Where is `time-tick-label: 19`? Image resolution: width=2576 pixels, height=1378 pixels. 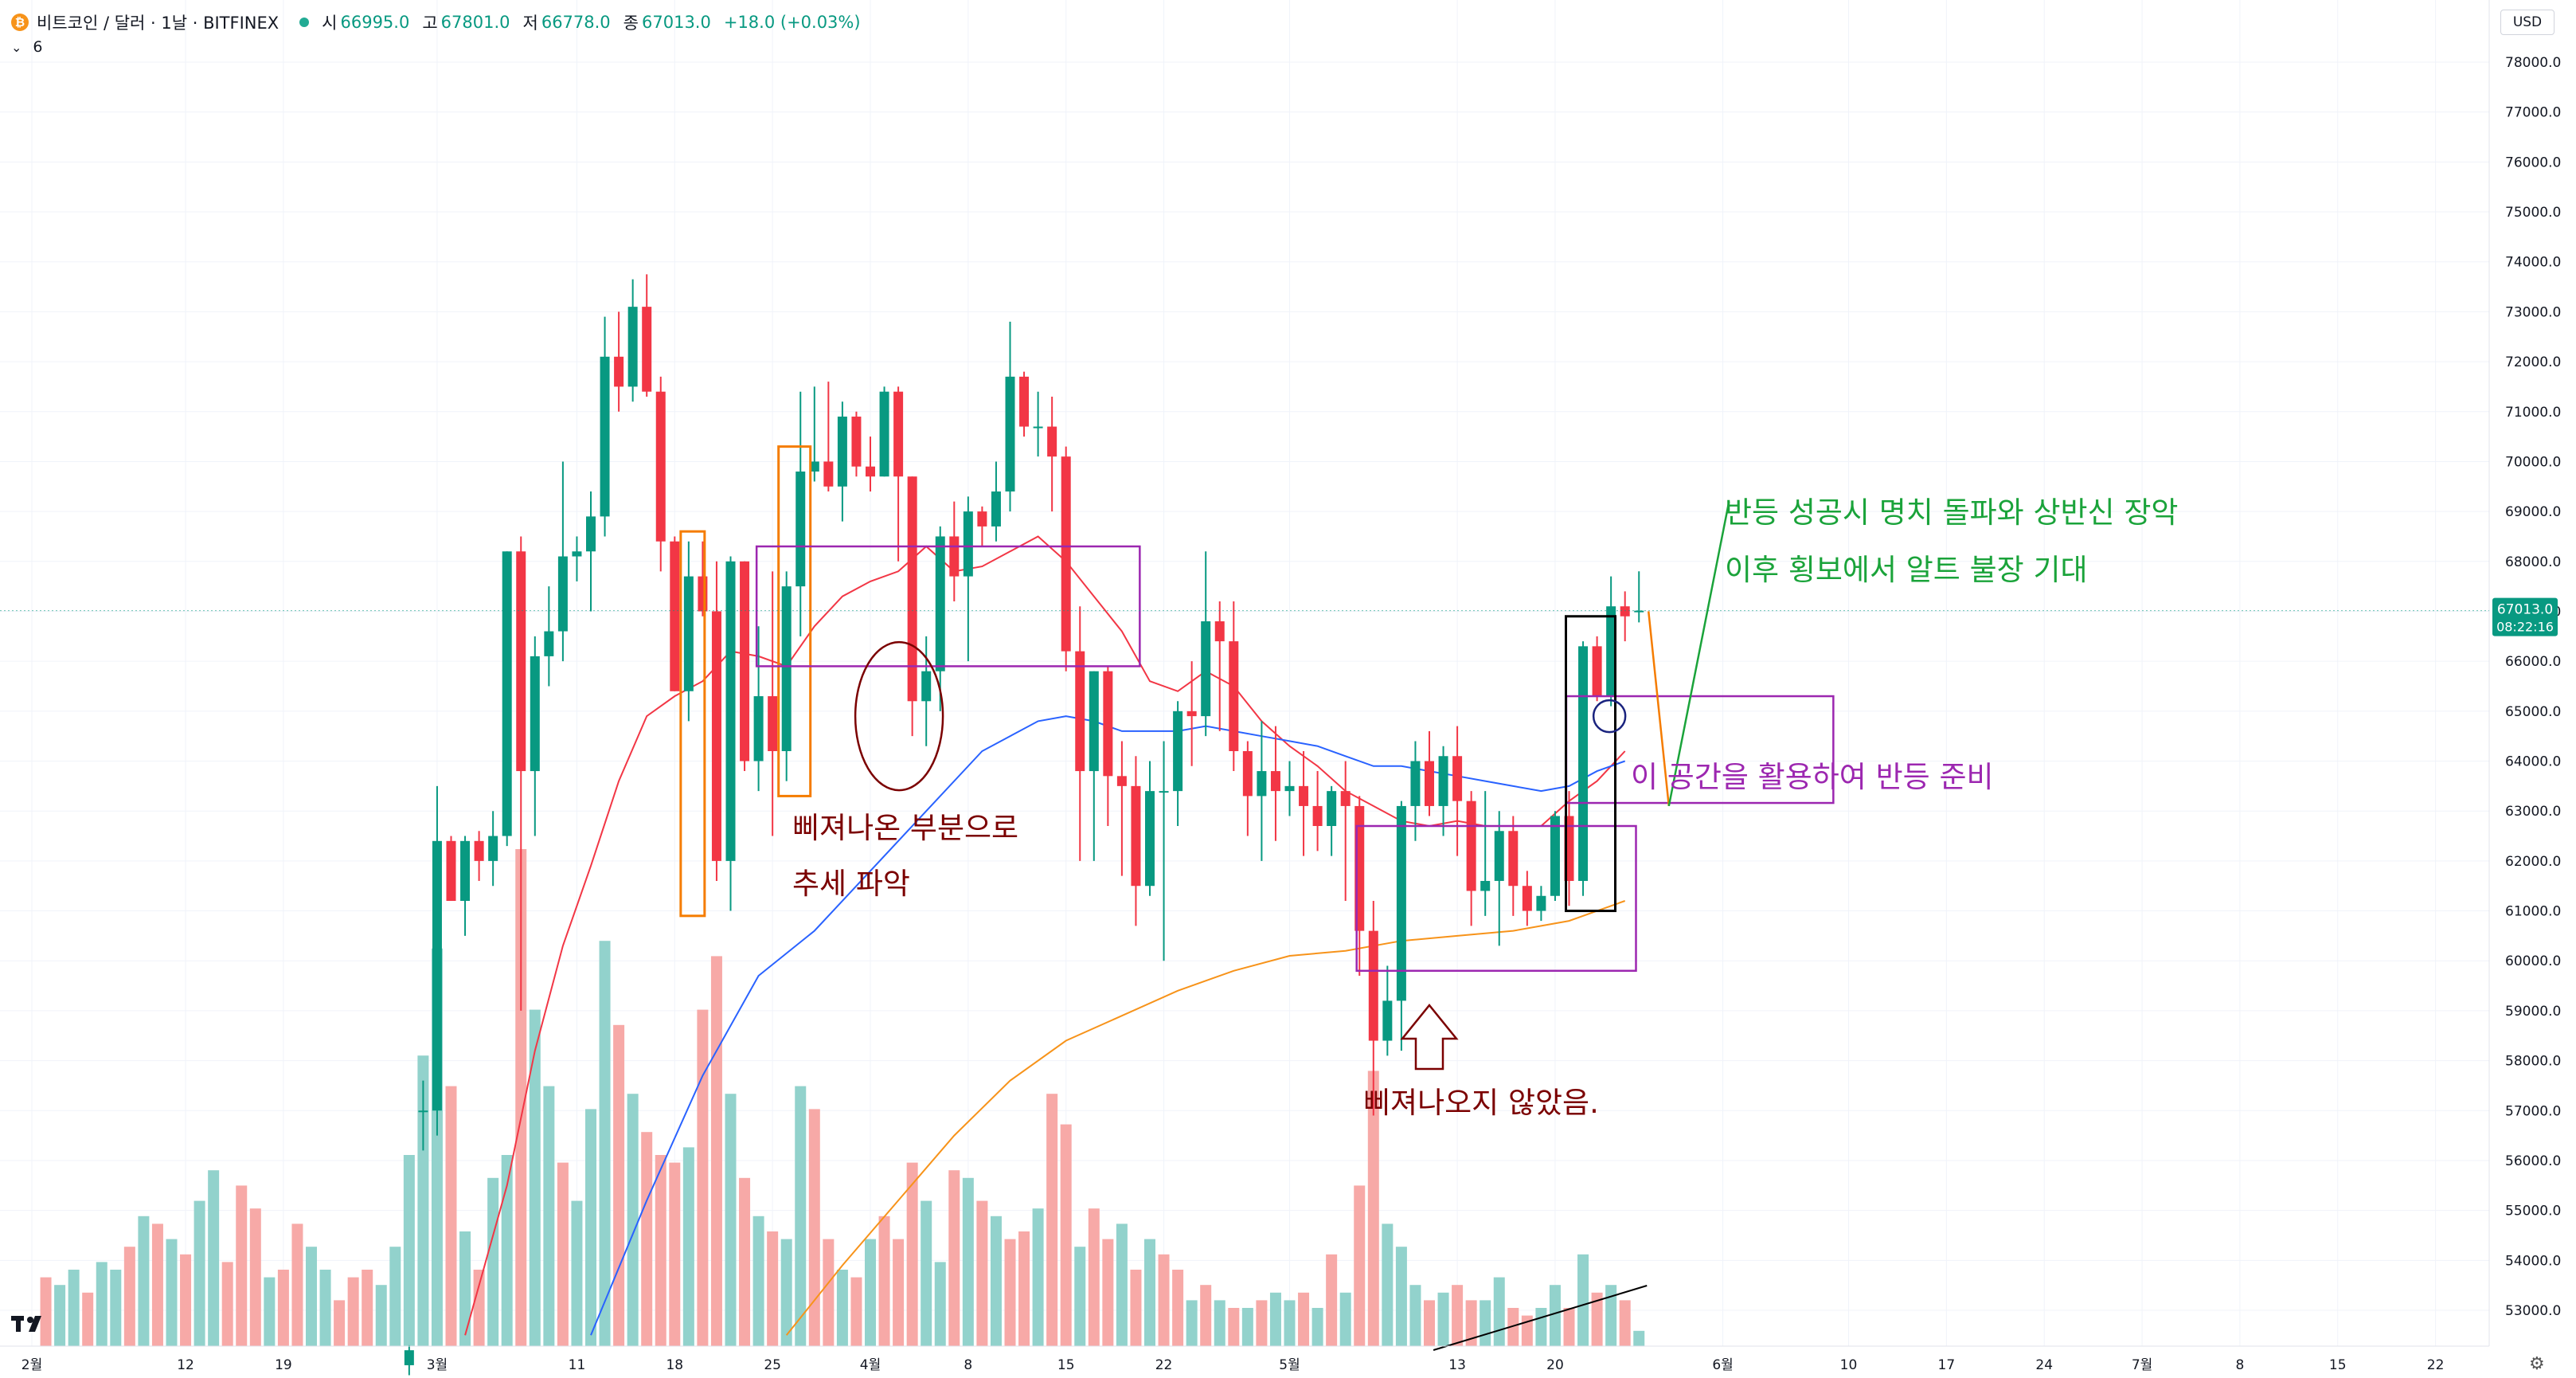 time-tick-label: 19 is located at coordinates (283, 1365).